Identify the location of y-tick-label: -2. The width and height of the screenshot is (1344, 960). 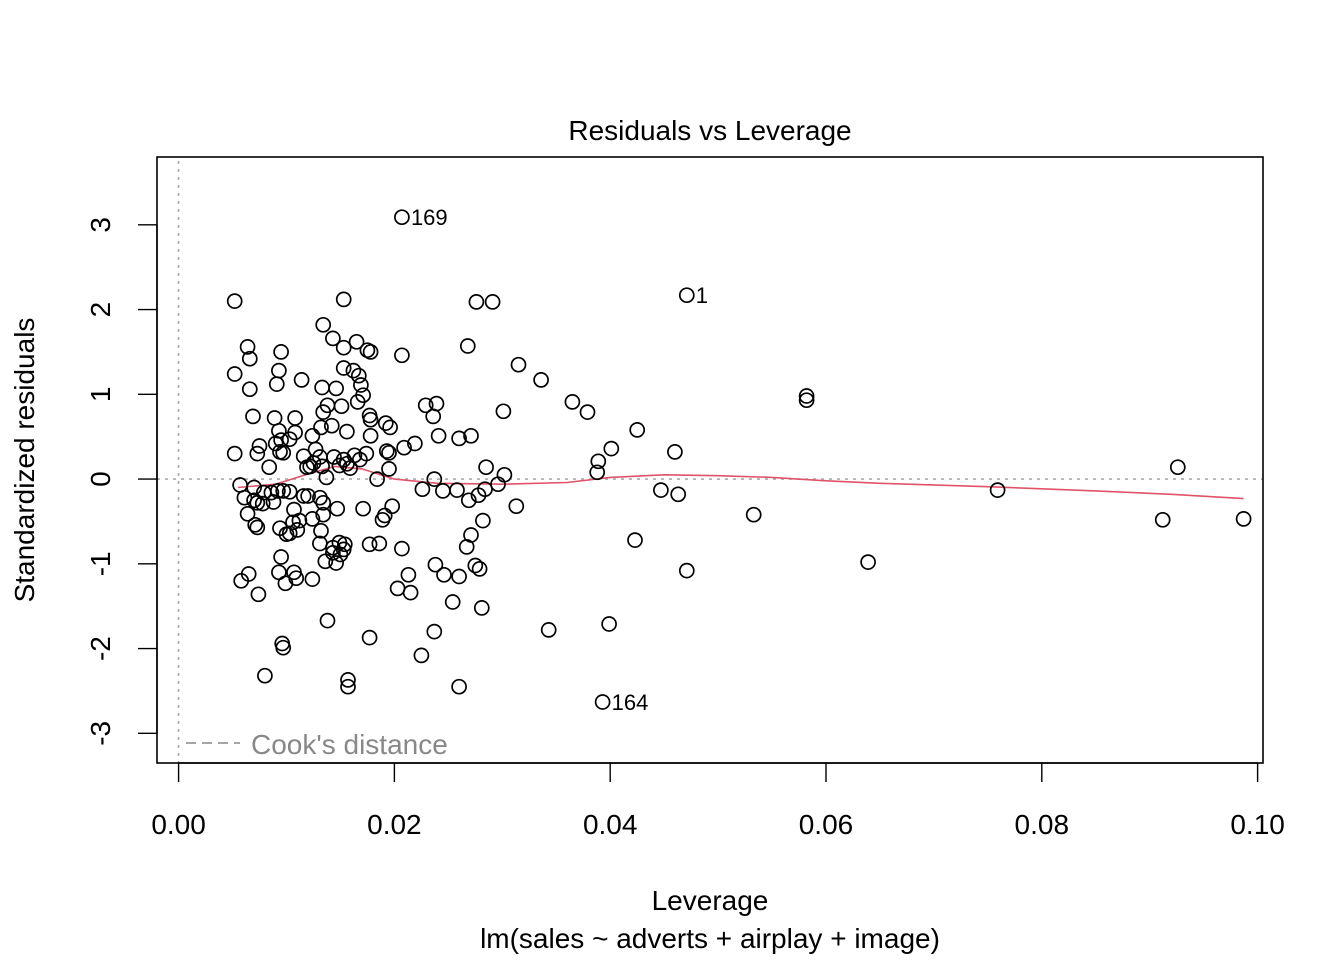
(100, 648).